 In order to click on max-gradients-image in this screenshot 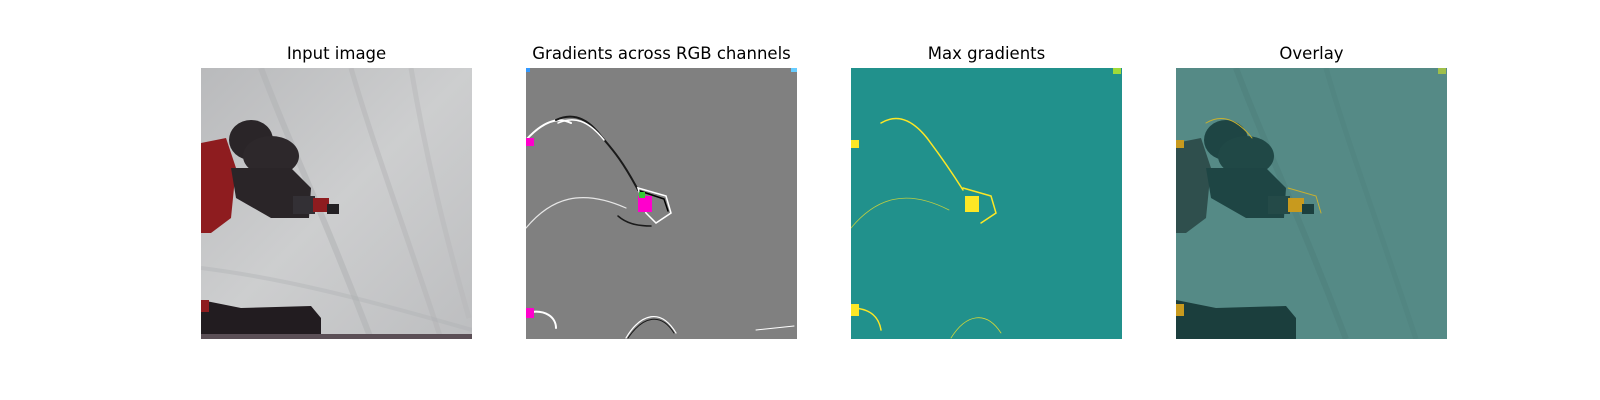, I will do `click(986, 203)`.